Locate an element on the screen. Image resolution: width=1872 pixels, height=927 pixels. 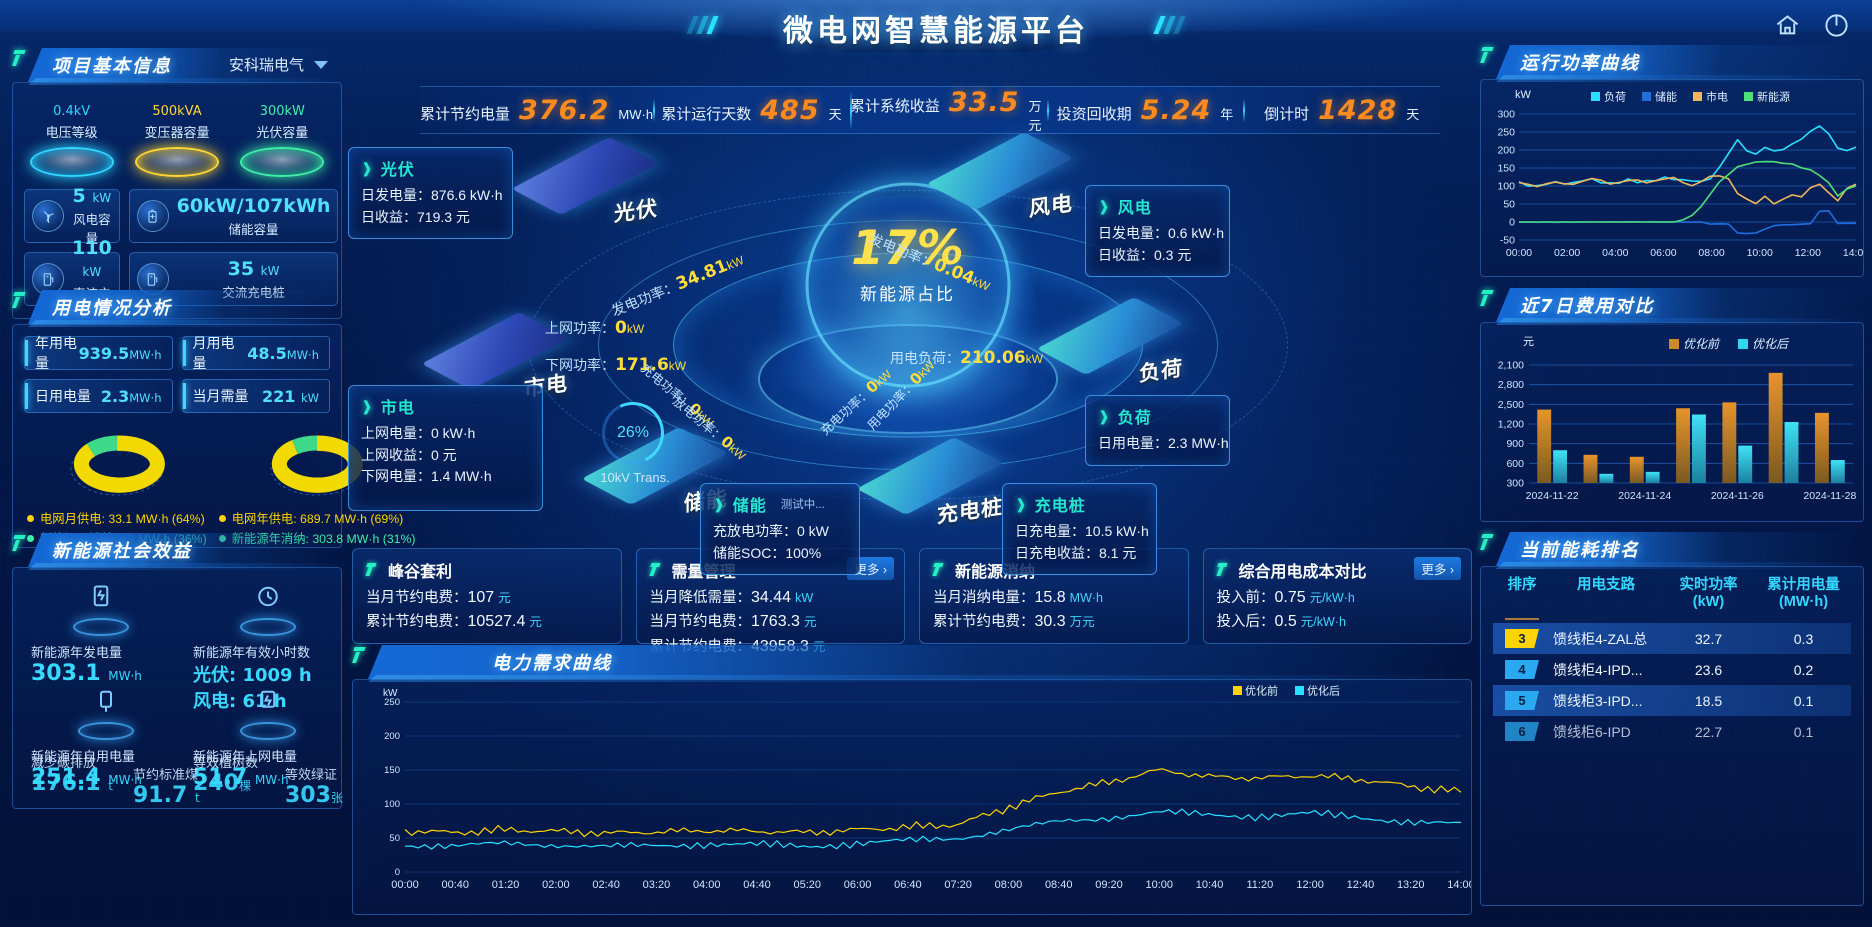
benefit-unit: t is located at coordinates (197, 798).